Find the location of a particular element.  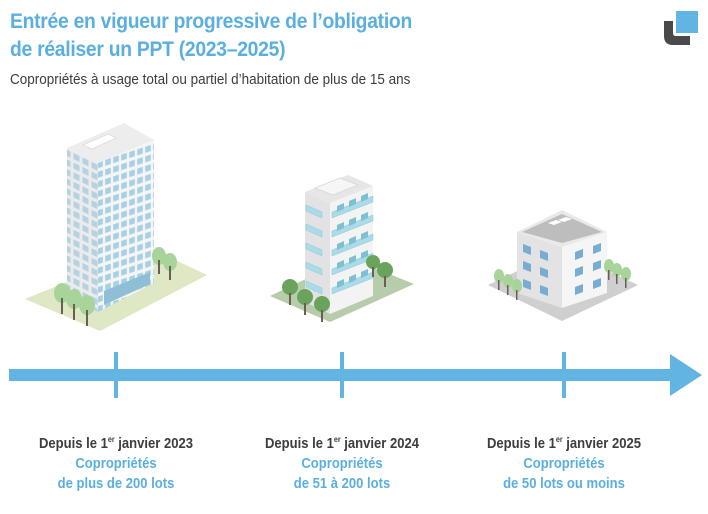

timeline-tick-2024 is located at coordinates (342, 375).